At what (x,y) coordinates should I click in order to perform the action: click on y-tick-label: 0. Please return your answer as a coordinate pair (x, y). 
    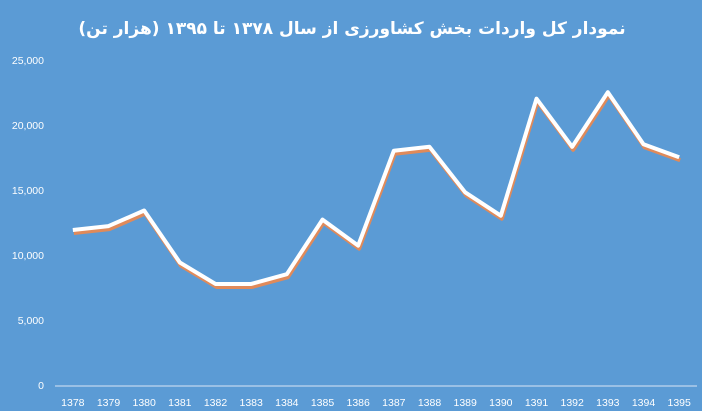
    Looking at the image, I should click on (41, 386).